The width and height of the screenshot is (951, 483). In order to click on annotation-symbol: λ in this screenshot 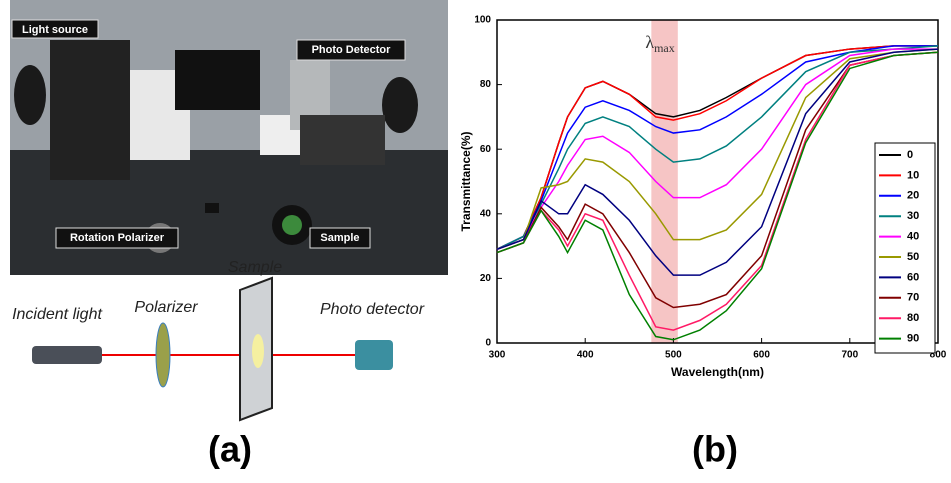, I will do `click(649, 42)`.